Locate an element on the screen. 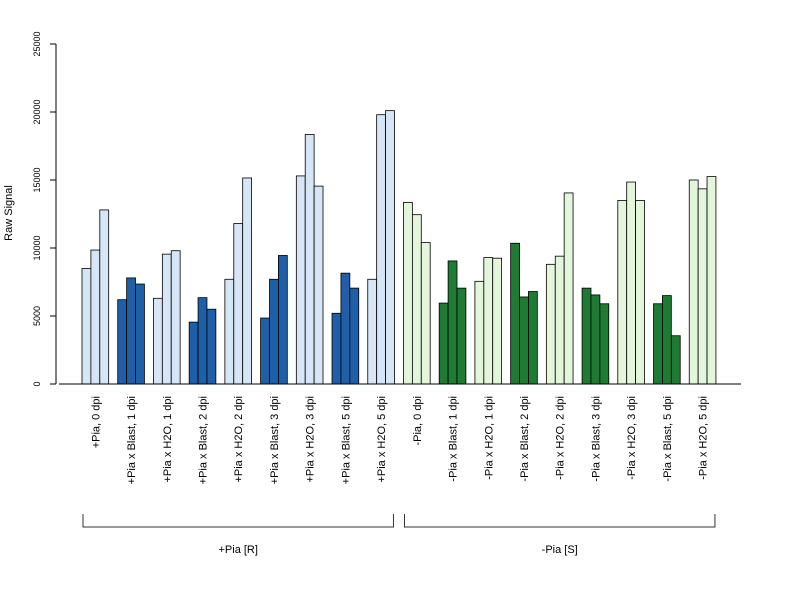 The width and height of the screenshot is (800, 600). group-label: -Pia [S] is located at coordinates (560, 550).